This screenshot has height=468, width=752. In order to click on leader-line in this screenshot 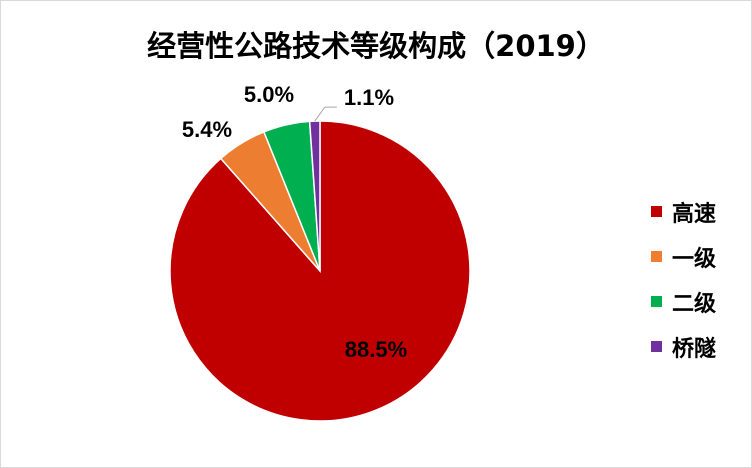, I will do `click(325, 114)`.